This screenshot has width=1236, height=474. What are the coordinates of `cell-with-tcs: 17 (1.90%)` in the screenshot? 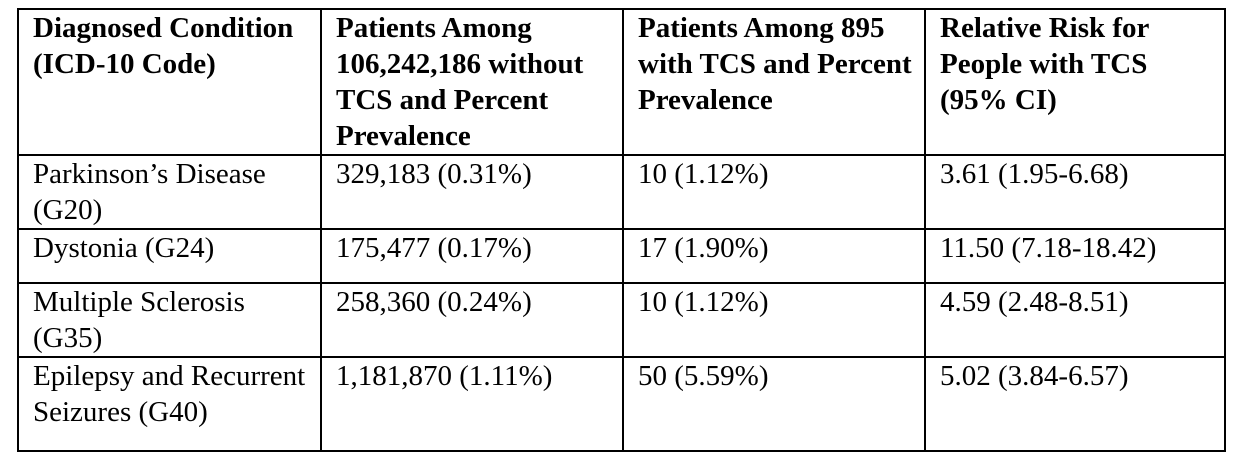 It's located at (774, 256).